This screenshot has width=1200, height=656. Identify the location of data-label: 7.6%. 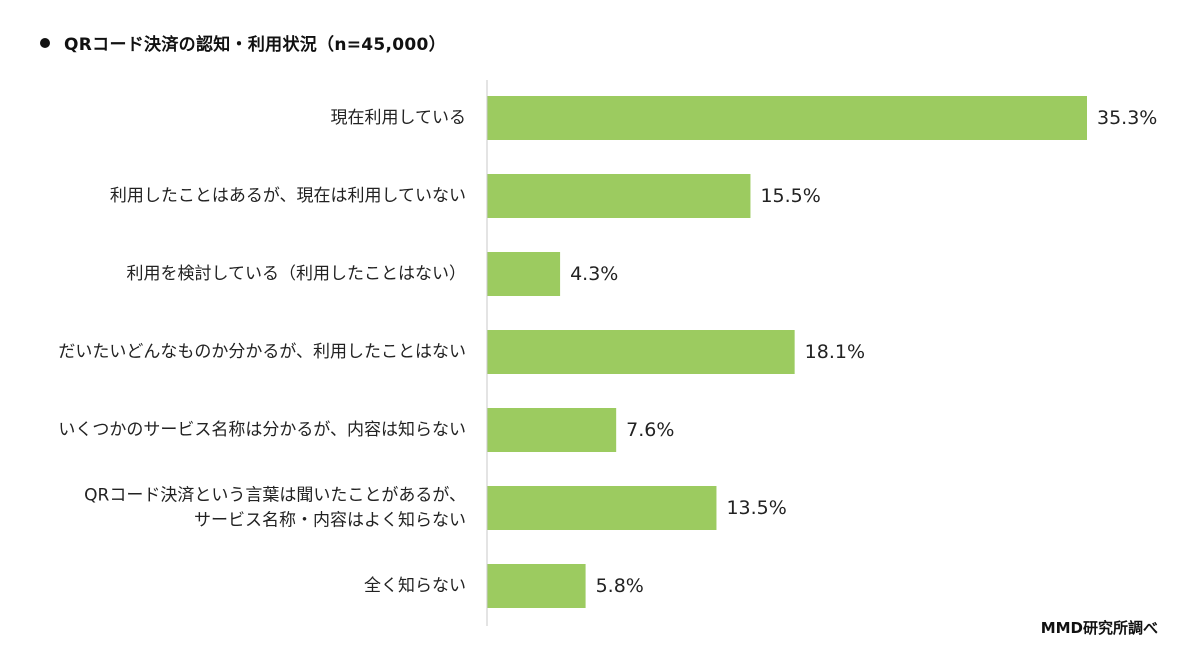
(650, 430).